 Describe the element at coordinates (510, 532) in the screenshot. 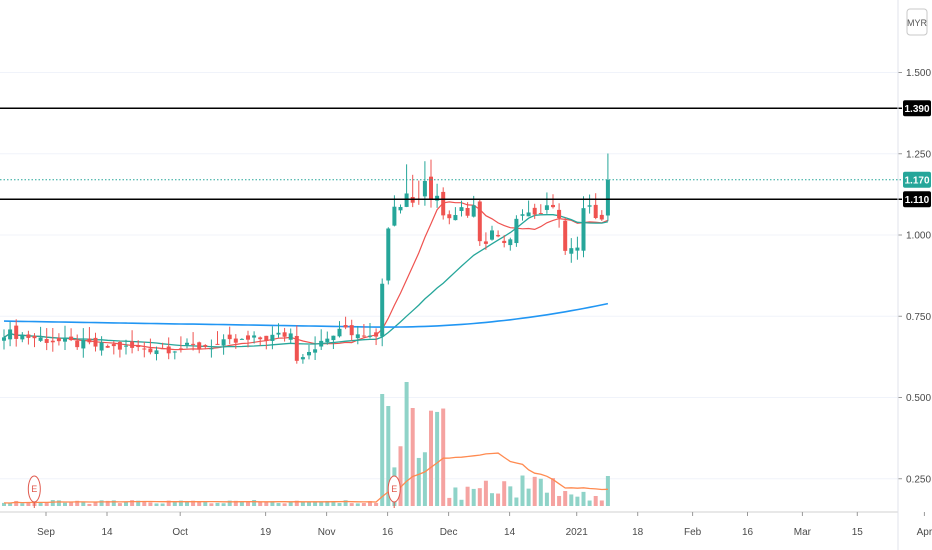

I see `x-tick-label: 14` at that location.